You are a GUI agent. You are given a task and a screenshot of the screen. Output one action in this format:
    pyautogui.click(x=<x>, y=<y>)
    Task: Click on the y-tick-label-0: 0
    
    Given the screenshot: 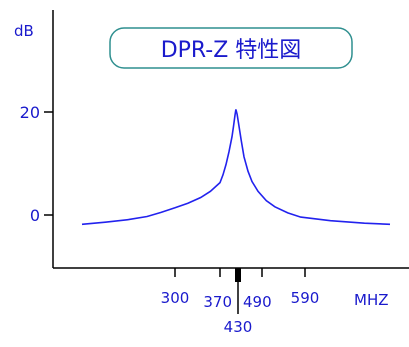 What is the action you would take?
    pyautogui.click(x=35, y=215)
    